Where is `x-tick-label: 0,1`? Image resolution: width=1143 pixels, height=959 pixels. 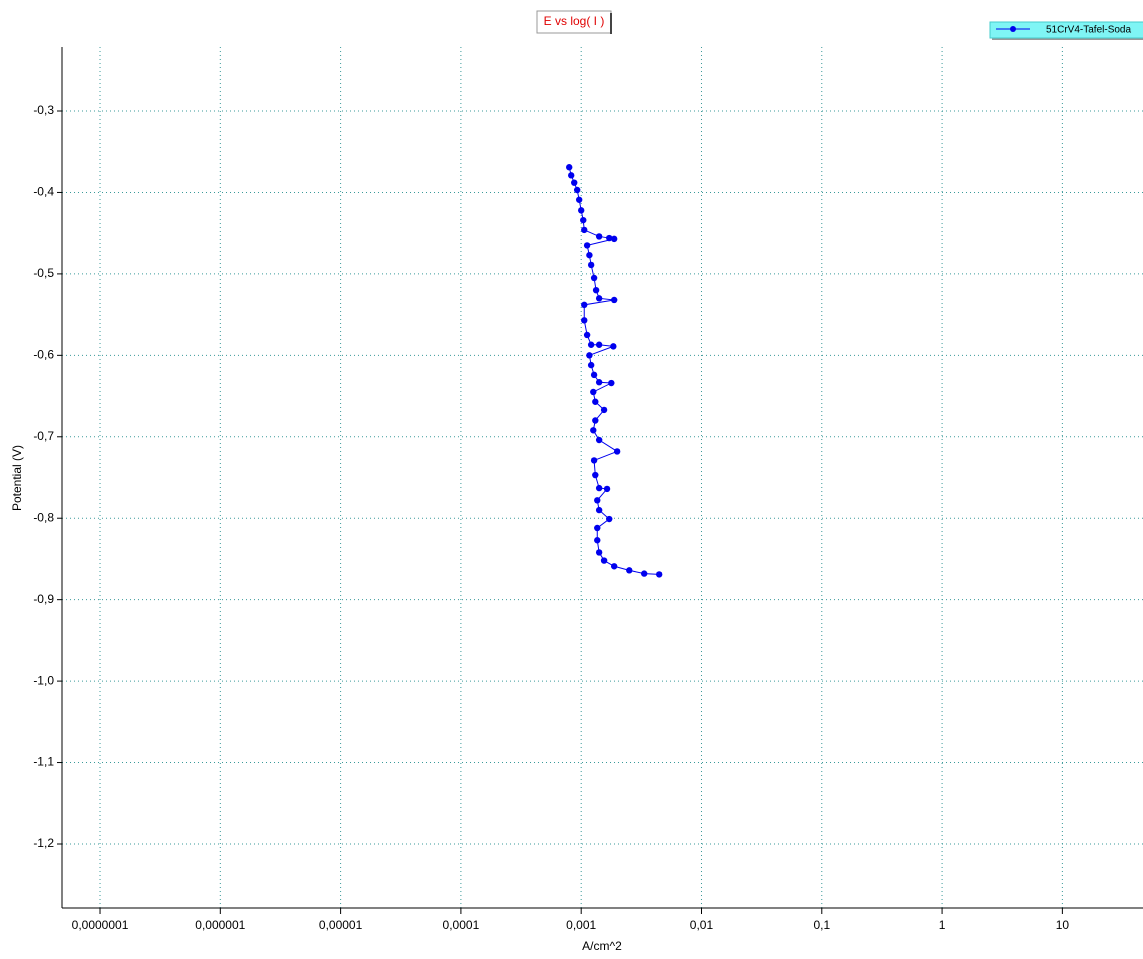
x-tick-label: 0,1 is located at coordinates (821, 925).